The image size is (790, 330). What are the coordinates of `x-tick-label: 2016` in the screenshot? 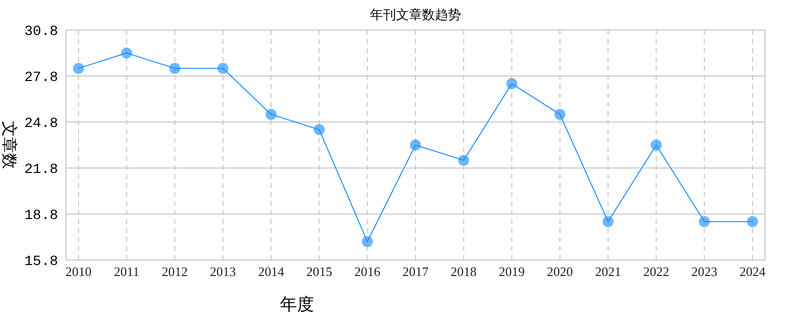 It's located at (367, 271).